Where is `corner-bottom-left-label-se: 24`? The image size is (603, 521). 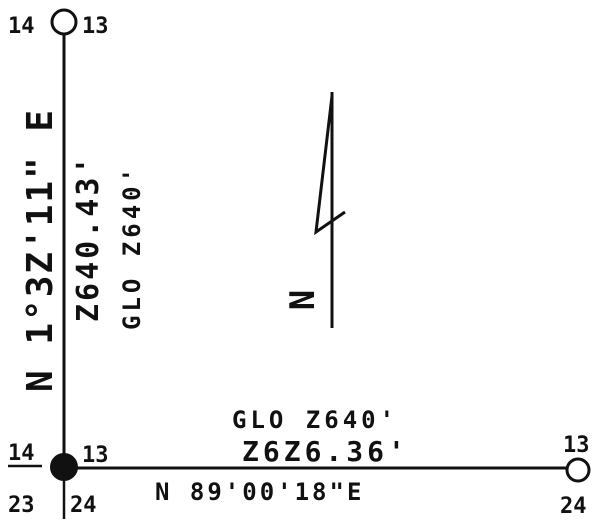
corner-bottom-left-label-se: 24 is located at coordinates (83, 505).